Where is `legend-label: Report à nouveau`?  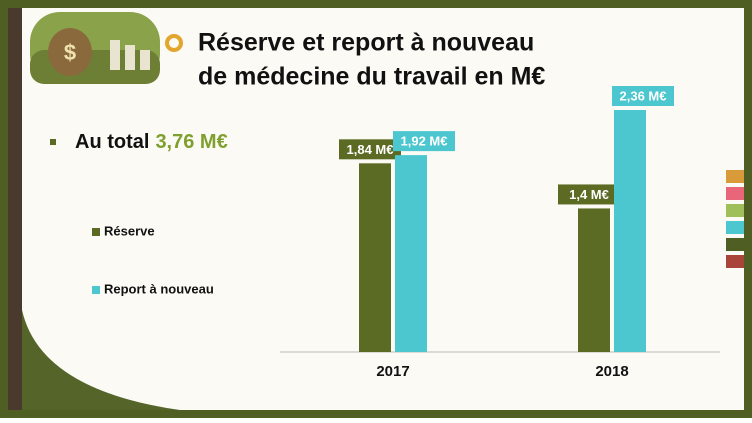
legend-label: Report à nouveau is located at coordinates (159, 288).